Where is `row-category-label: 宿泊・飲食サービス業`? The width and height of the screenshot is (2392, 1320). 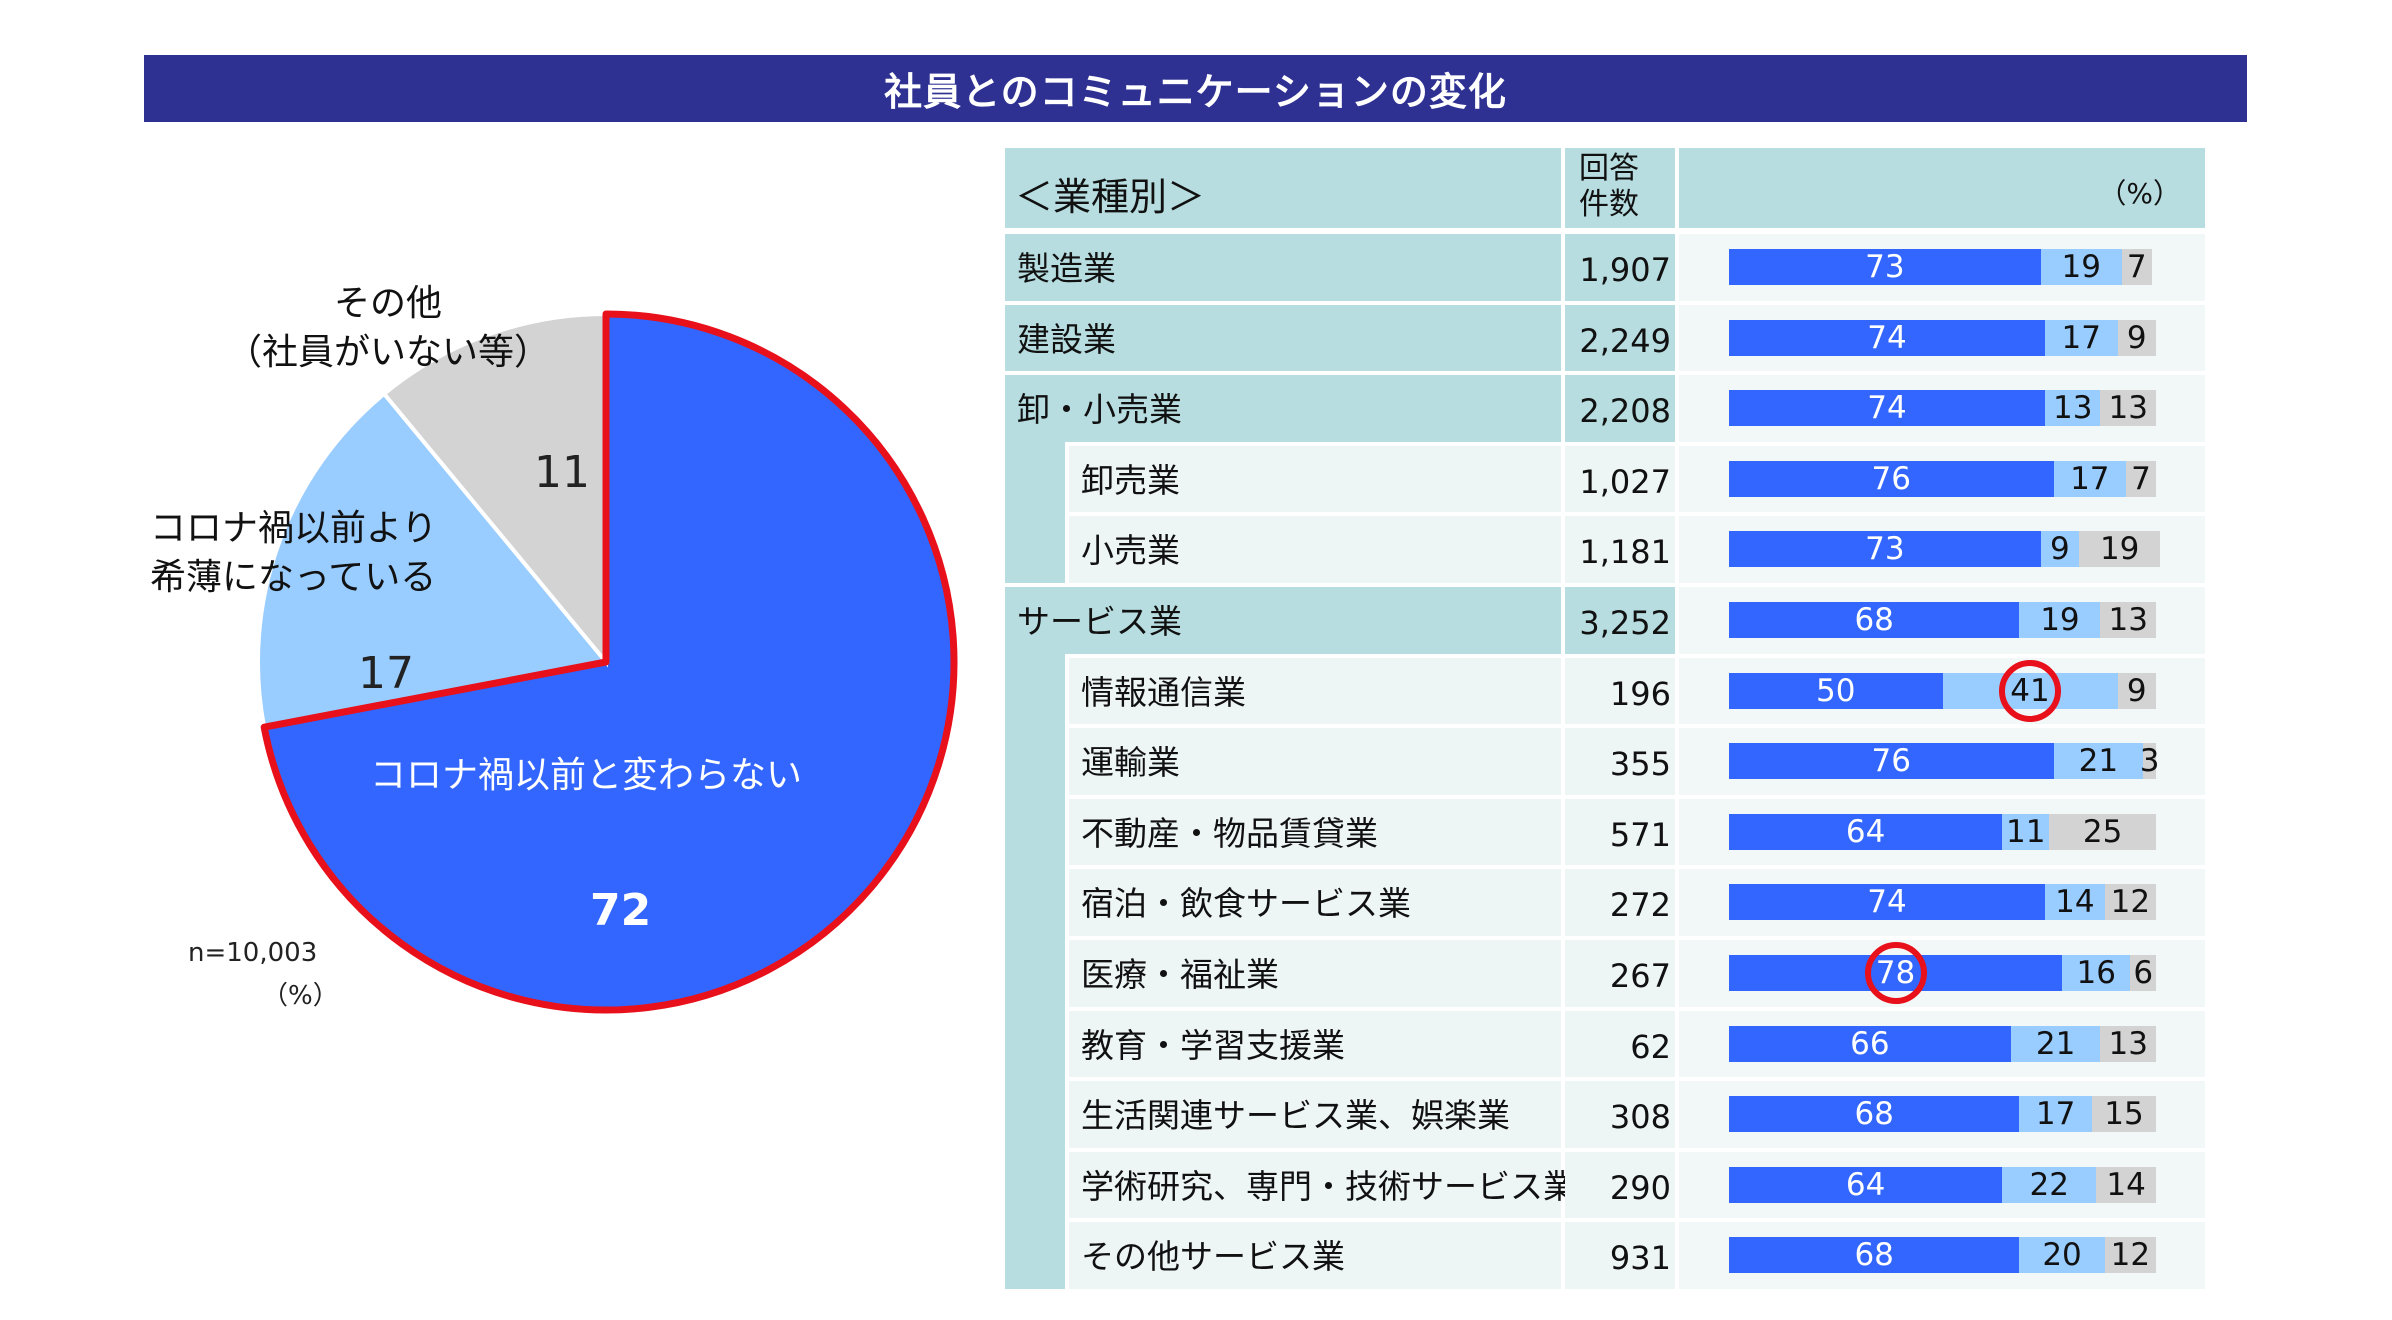 row-category-label: 宿泊・飲食サービス業 is located at coordinates (1246, 904).